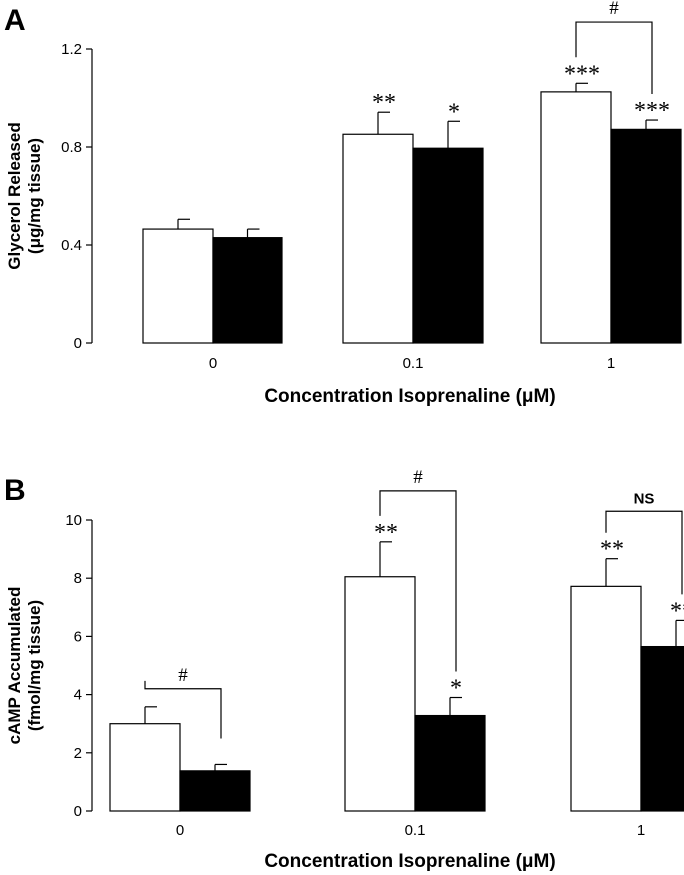 This screenshot has height=875, width=684. Describe the element at coordinates (78, 578) in the screenshot. I see `y-tick-label: 8` at that location.